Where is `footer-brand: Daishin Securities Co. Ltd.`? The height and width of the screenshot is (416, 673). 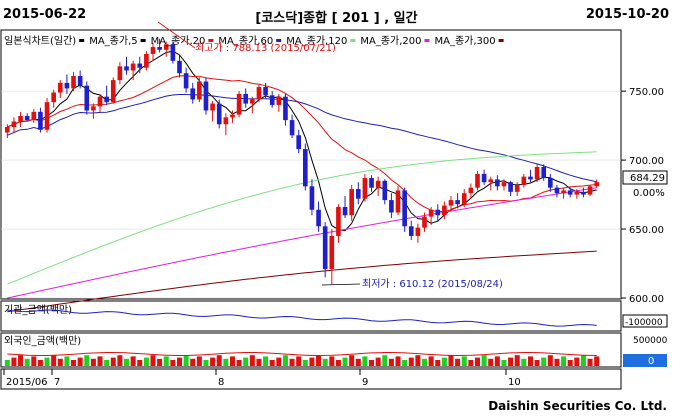
footer-brand: Daishin Securities Co. Ltd. is located at coordinates (577, 406).